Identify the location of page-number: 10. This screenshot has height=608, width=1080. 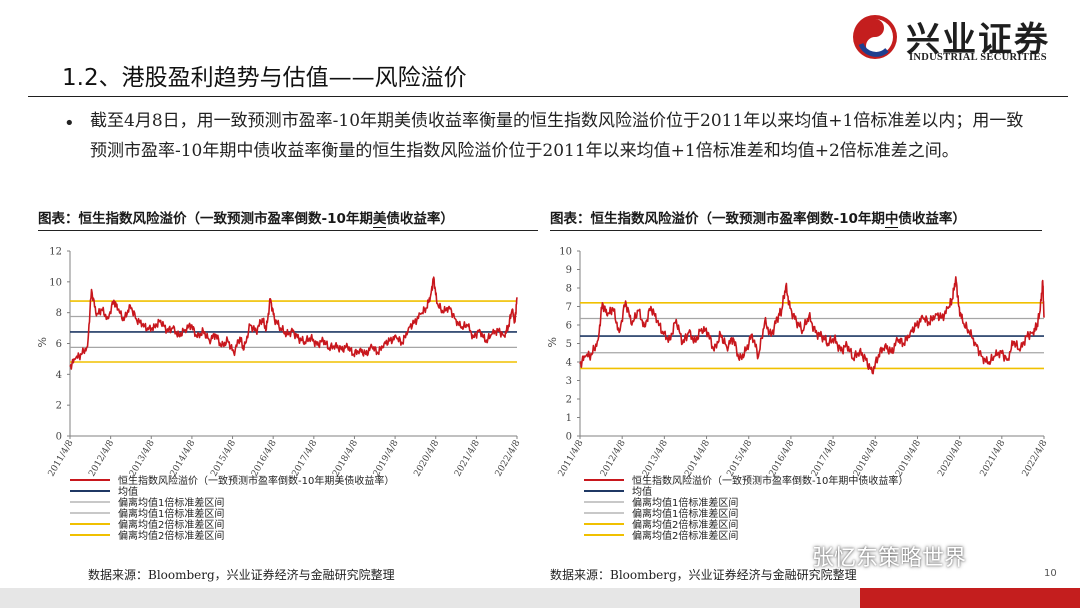
(1050, 573).